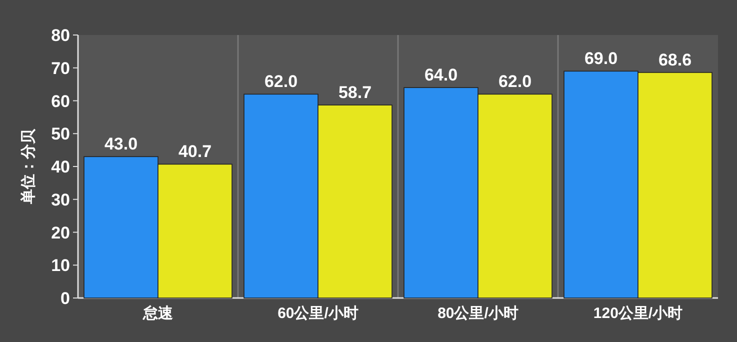  I want to click on y-tick-label: 50, so click(60, 134).